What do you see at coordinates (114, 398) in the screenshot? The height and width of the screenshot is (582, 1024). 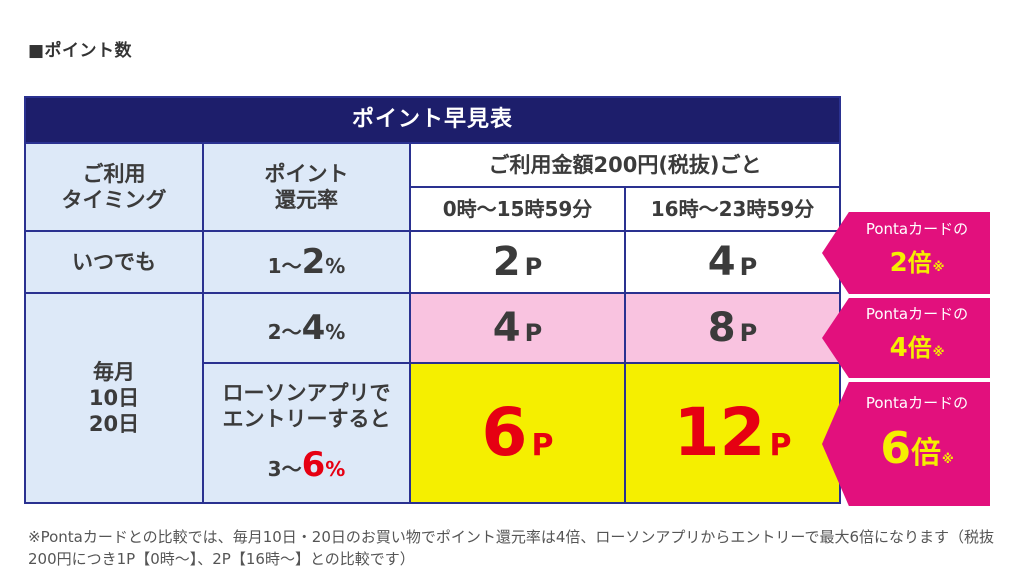 I see `timing-monthly-days: 毎月 10日 20日` at bounding box center [114, 398].